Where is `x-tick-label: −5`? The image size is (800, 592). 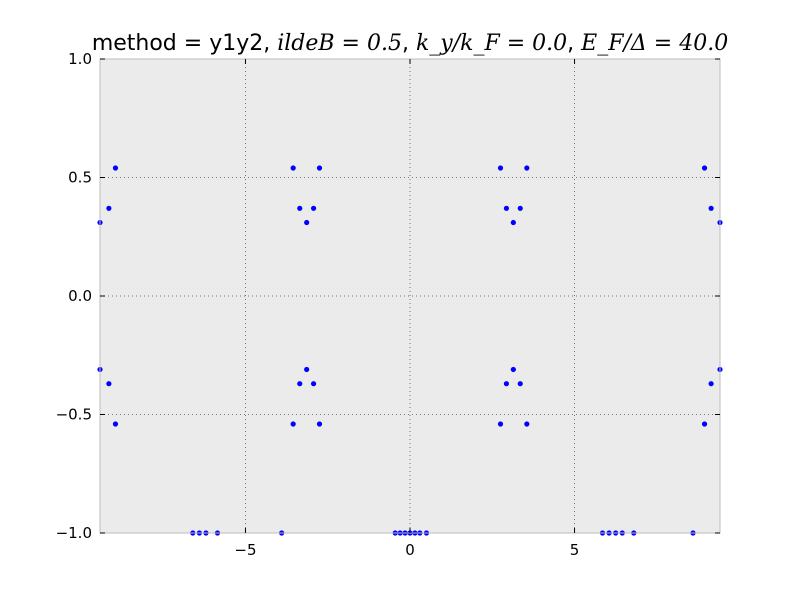
x-tick-label: −5 is located at coordinates (245, 550).